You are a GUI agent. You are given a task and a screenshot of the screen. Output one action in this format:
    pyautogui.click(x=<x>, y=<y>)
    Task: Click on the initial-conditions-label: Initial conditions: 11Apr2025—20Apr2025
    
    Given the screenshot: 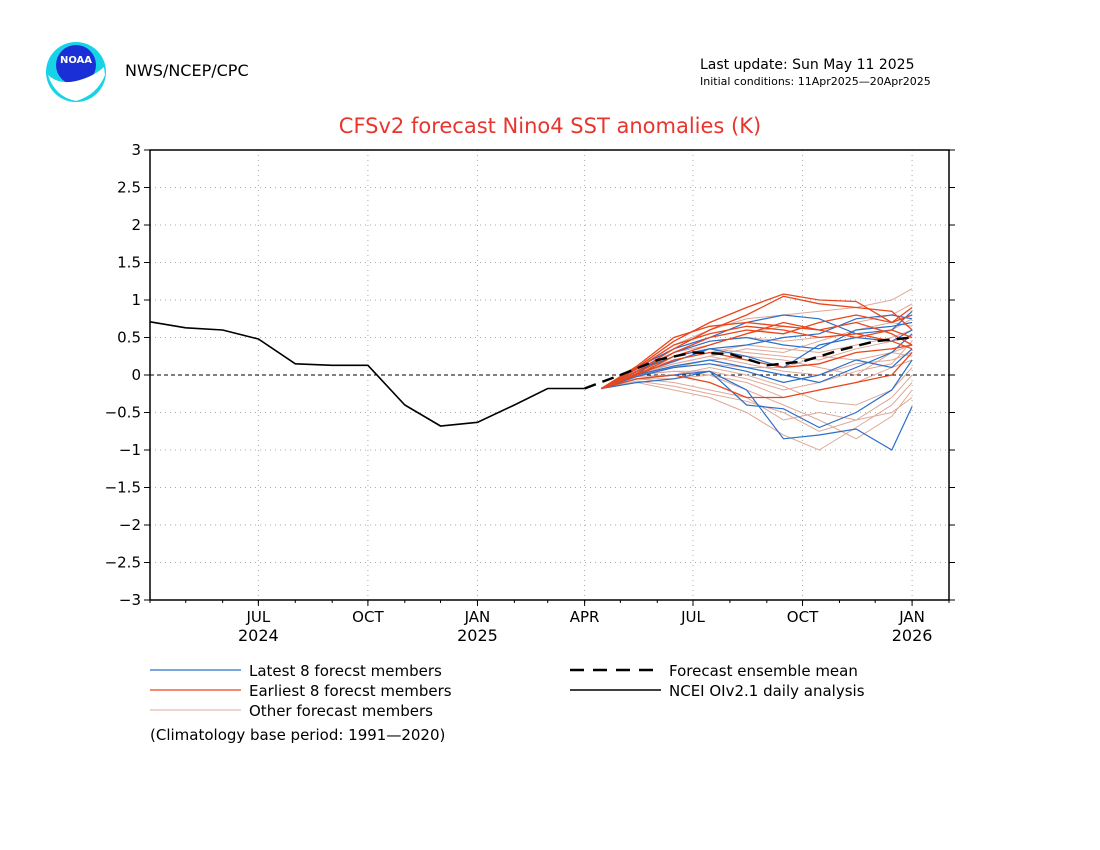 What is the action you would take?
    pyautogui.click(x=815, y=81)
    